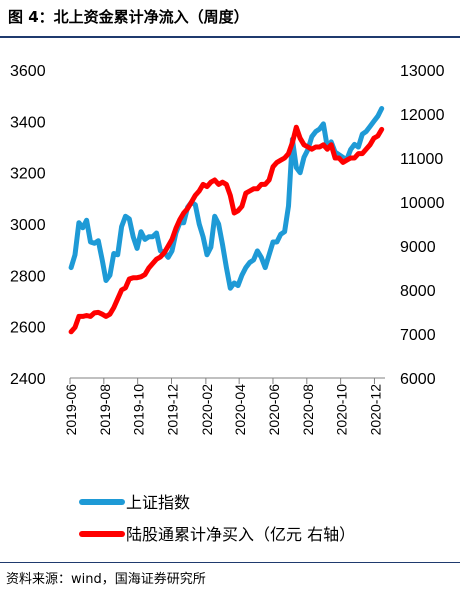  I want to click on y-left-tick-label: 2800, so click(28, 276).